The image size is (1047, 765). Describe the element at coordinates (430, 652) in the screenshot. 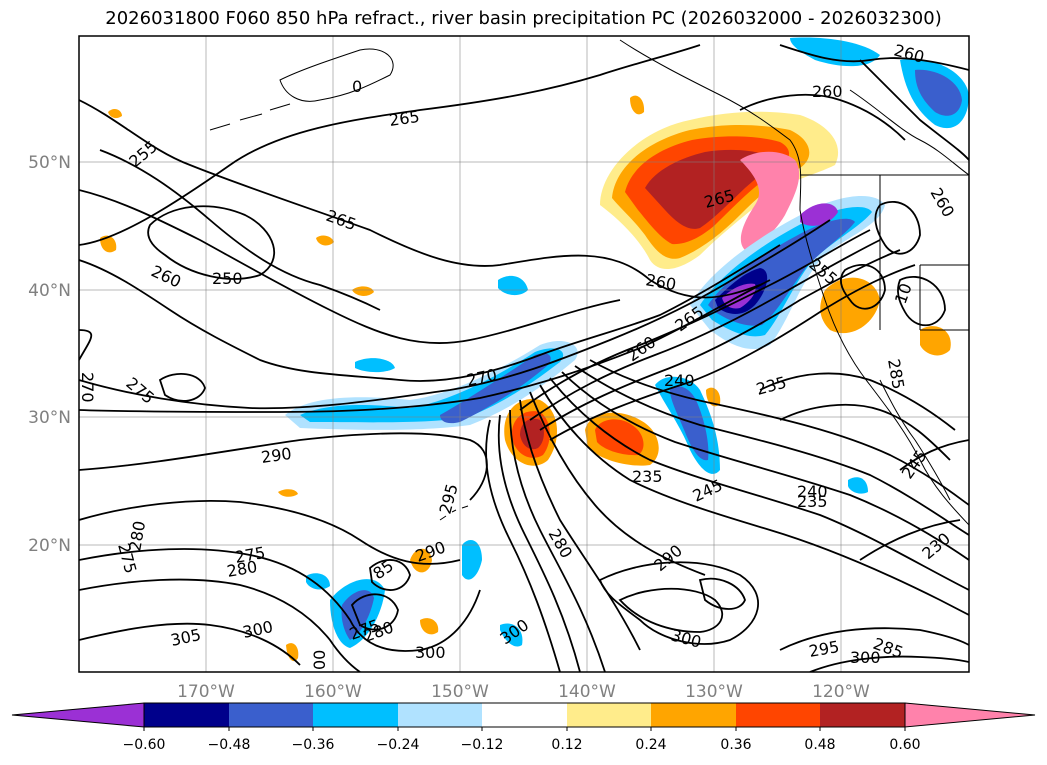

I see `contour-label: 300` at that location.